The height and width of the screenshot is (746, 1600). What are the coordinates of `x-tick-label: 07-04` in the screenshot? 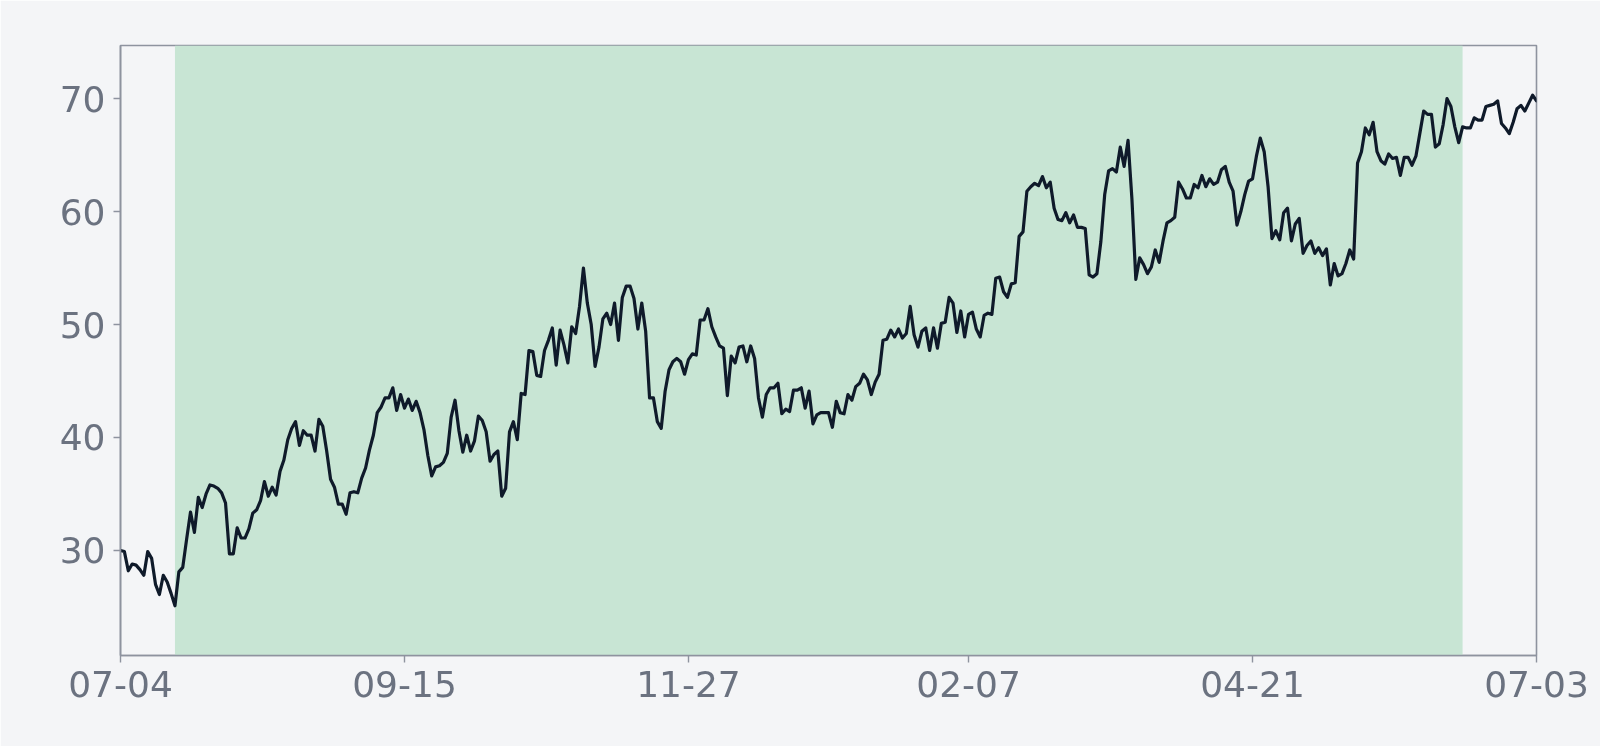 It's located at (120, 684).